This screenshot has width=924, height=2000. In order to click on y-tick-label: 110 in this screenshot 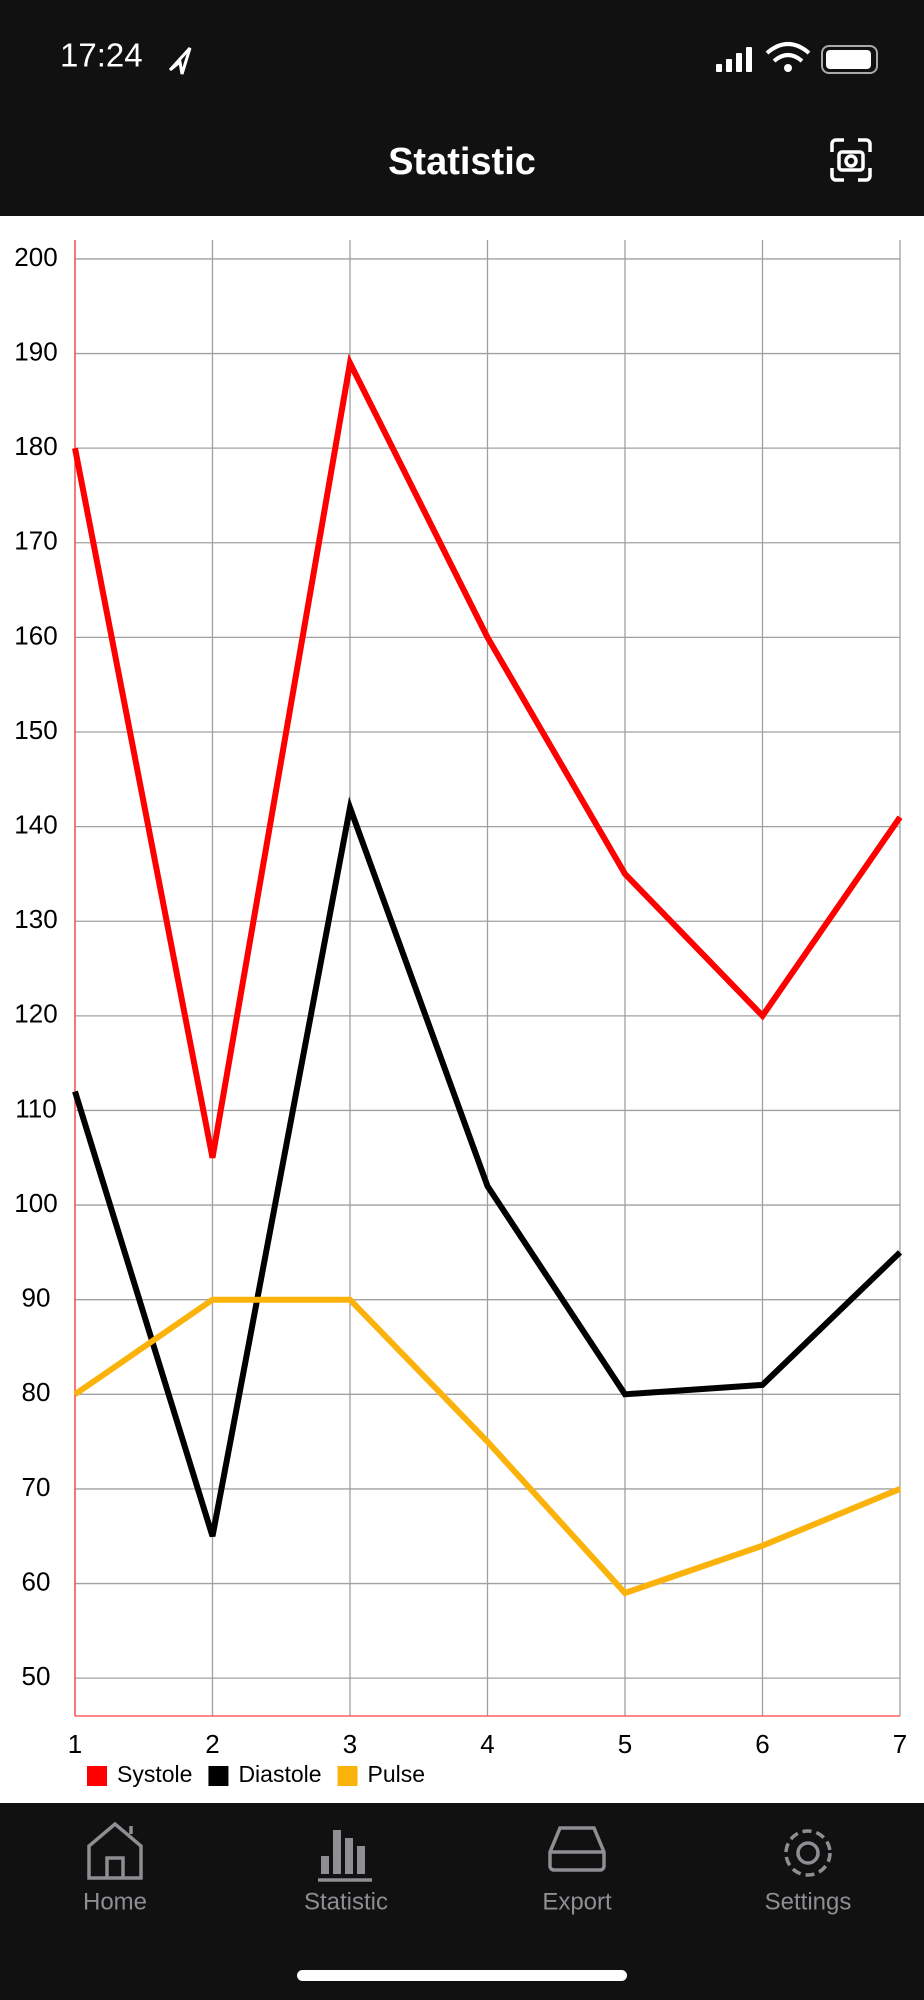, I will do `click(35, 1108)`.